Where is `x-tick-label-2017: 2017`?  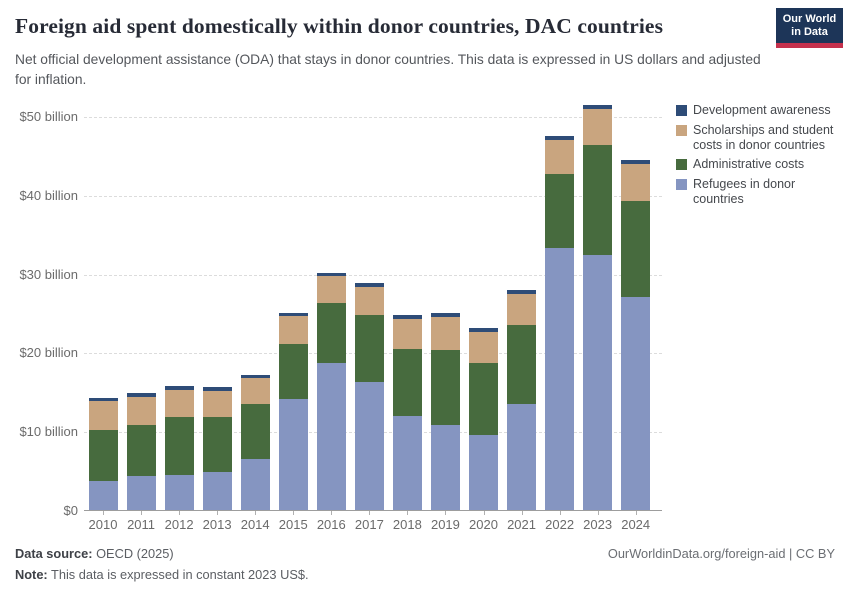
x-tick-label-2017: 2017 is located at coordinates (369, 524).